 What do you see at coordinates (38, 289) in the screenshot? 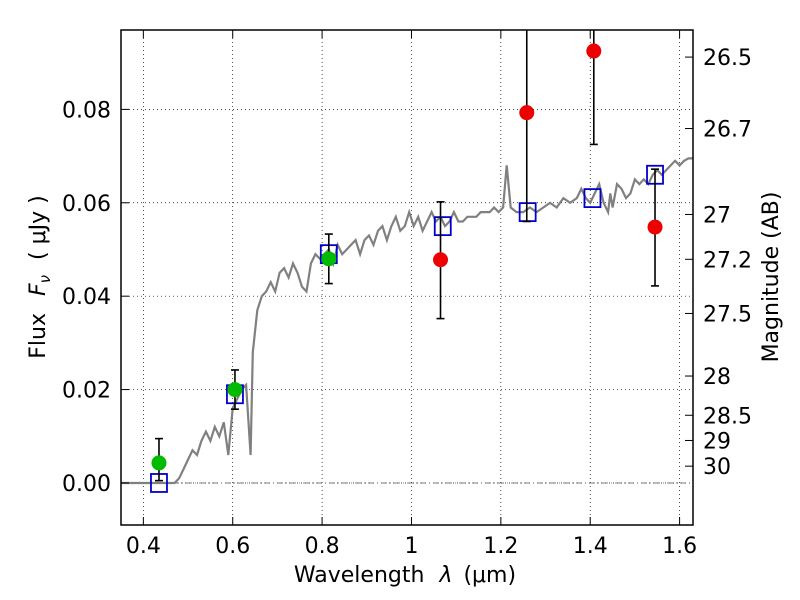
I see `y-axis-label-symbol: F` at bounding box center [38, 289].